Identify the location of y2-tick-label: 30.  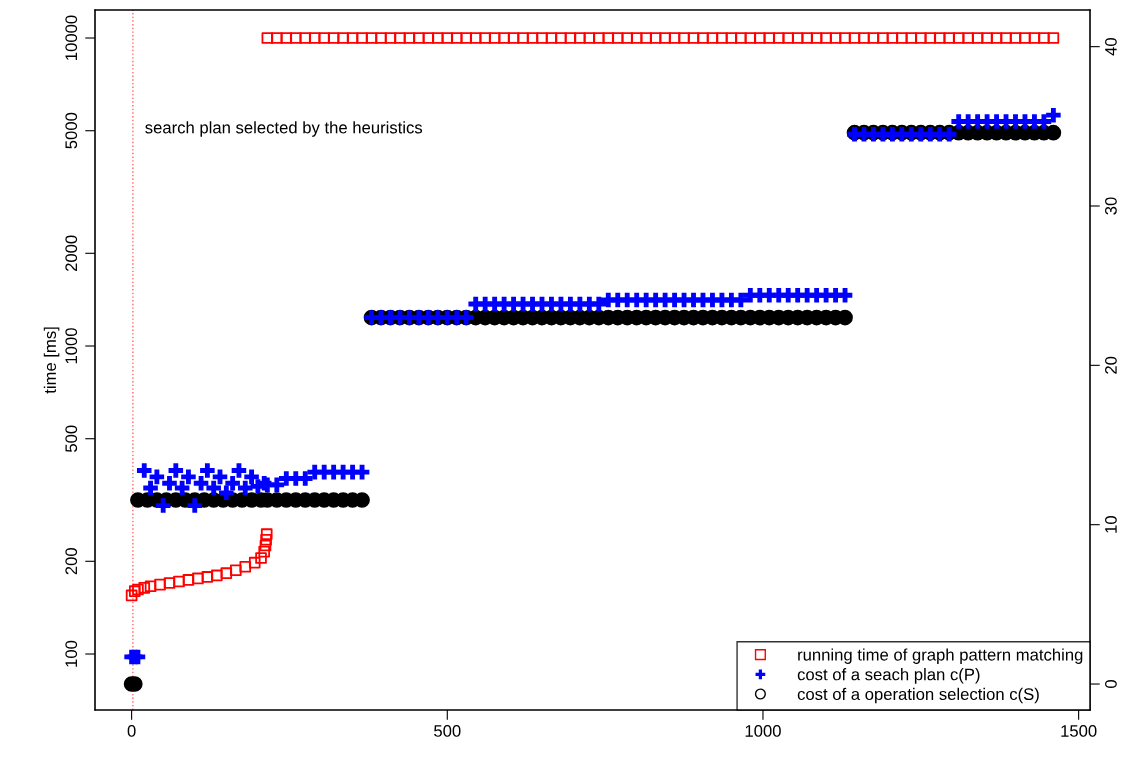
(1111, 206).